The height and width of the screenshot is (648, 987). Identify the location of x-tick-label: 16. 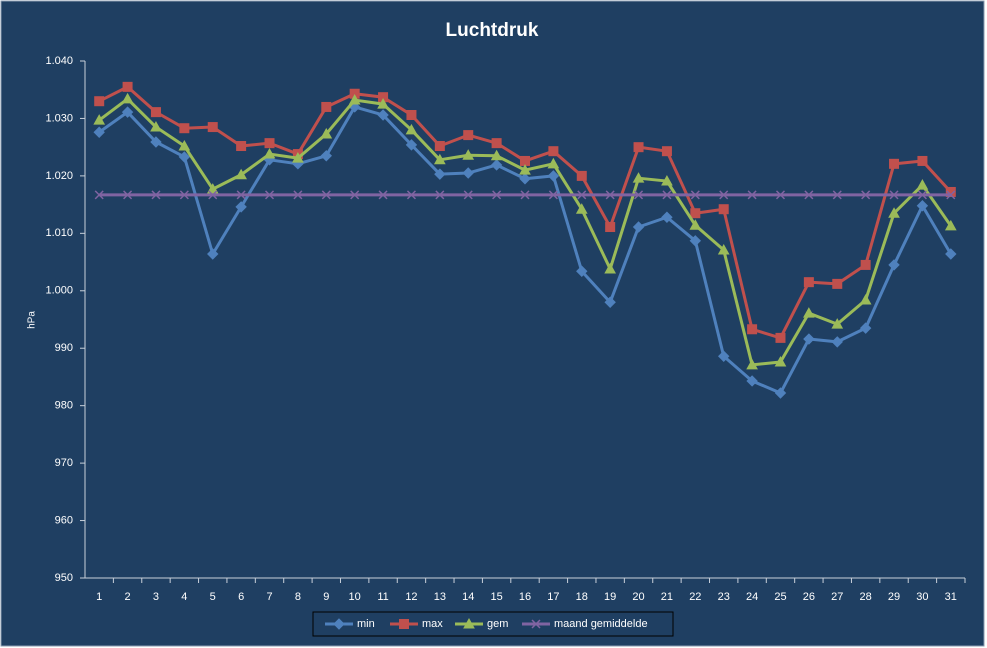
(525, 597).